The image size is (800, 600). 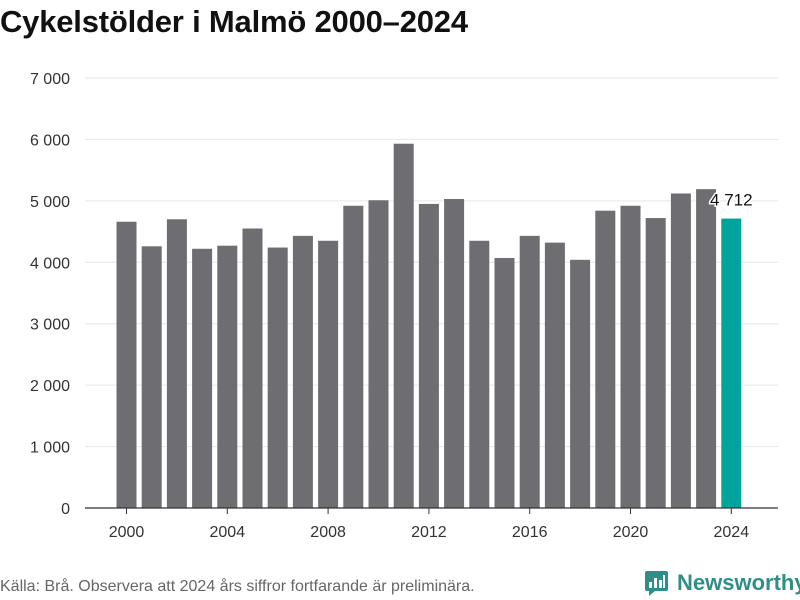 What do you see at coordinates (234, 21) in the screenshot?
I see `chart-title: Cykelstölder i Malmö 2000–2024` at bounding box center [234, 21].